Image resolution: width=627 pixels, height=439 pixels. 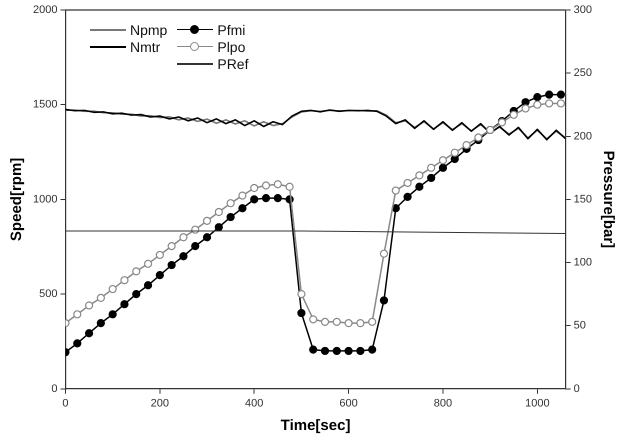 I want to click on y2-tick-label: 50, so click(x=580, y=326).